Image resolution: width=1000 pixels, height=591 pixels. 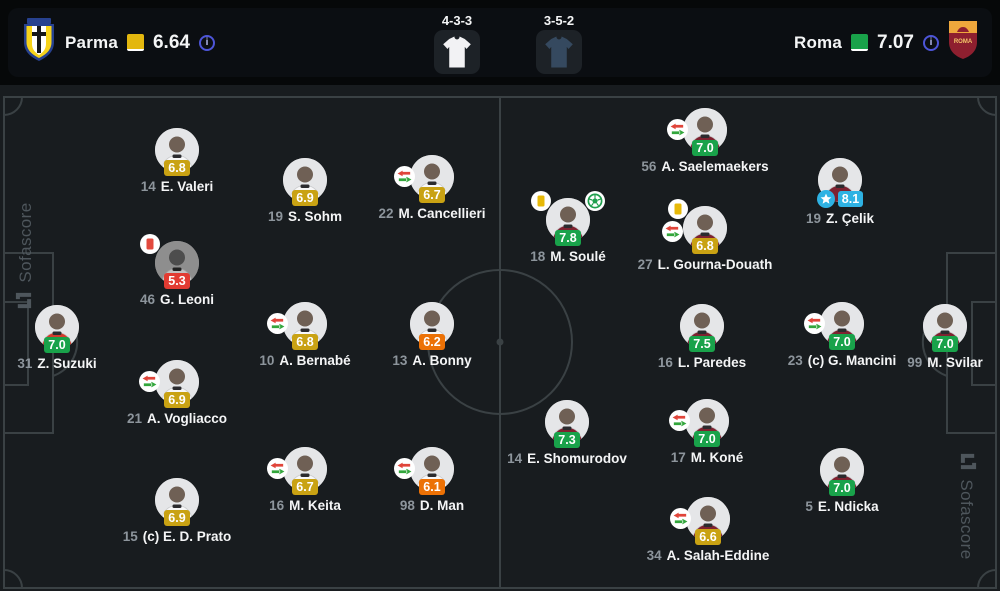 I want to click on away-rating-color-swatch, so click(x=860, y=42).